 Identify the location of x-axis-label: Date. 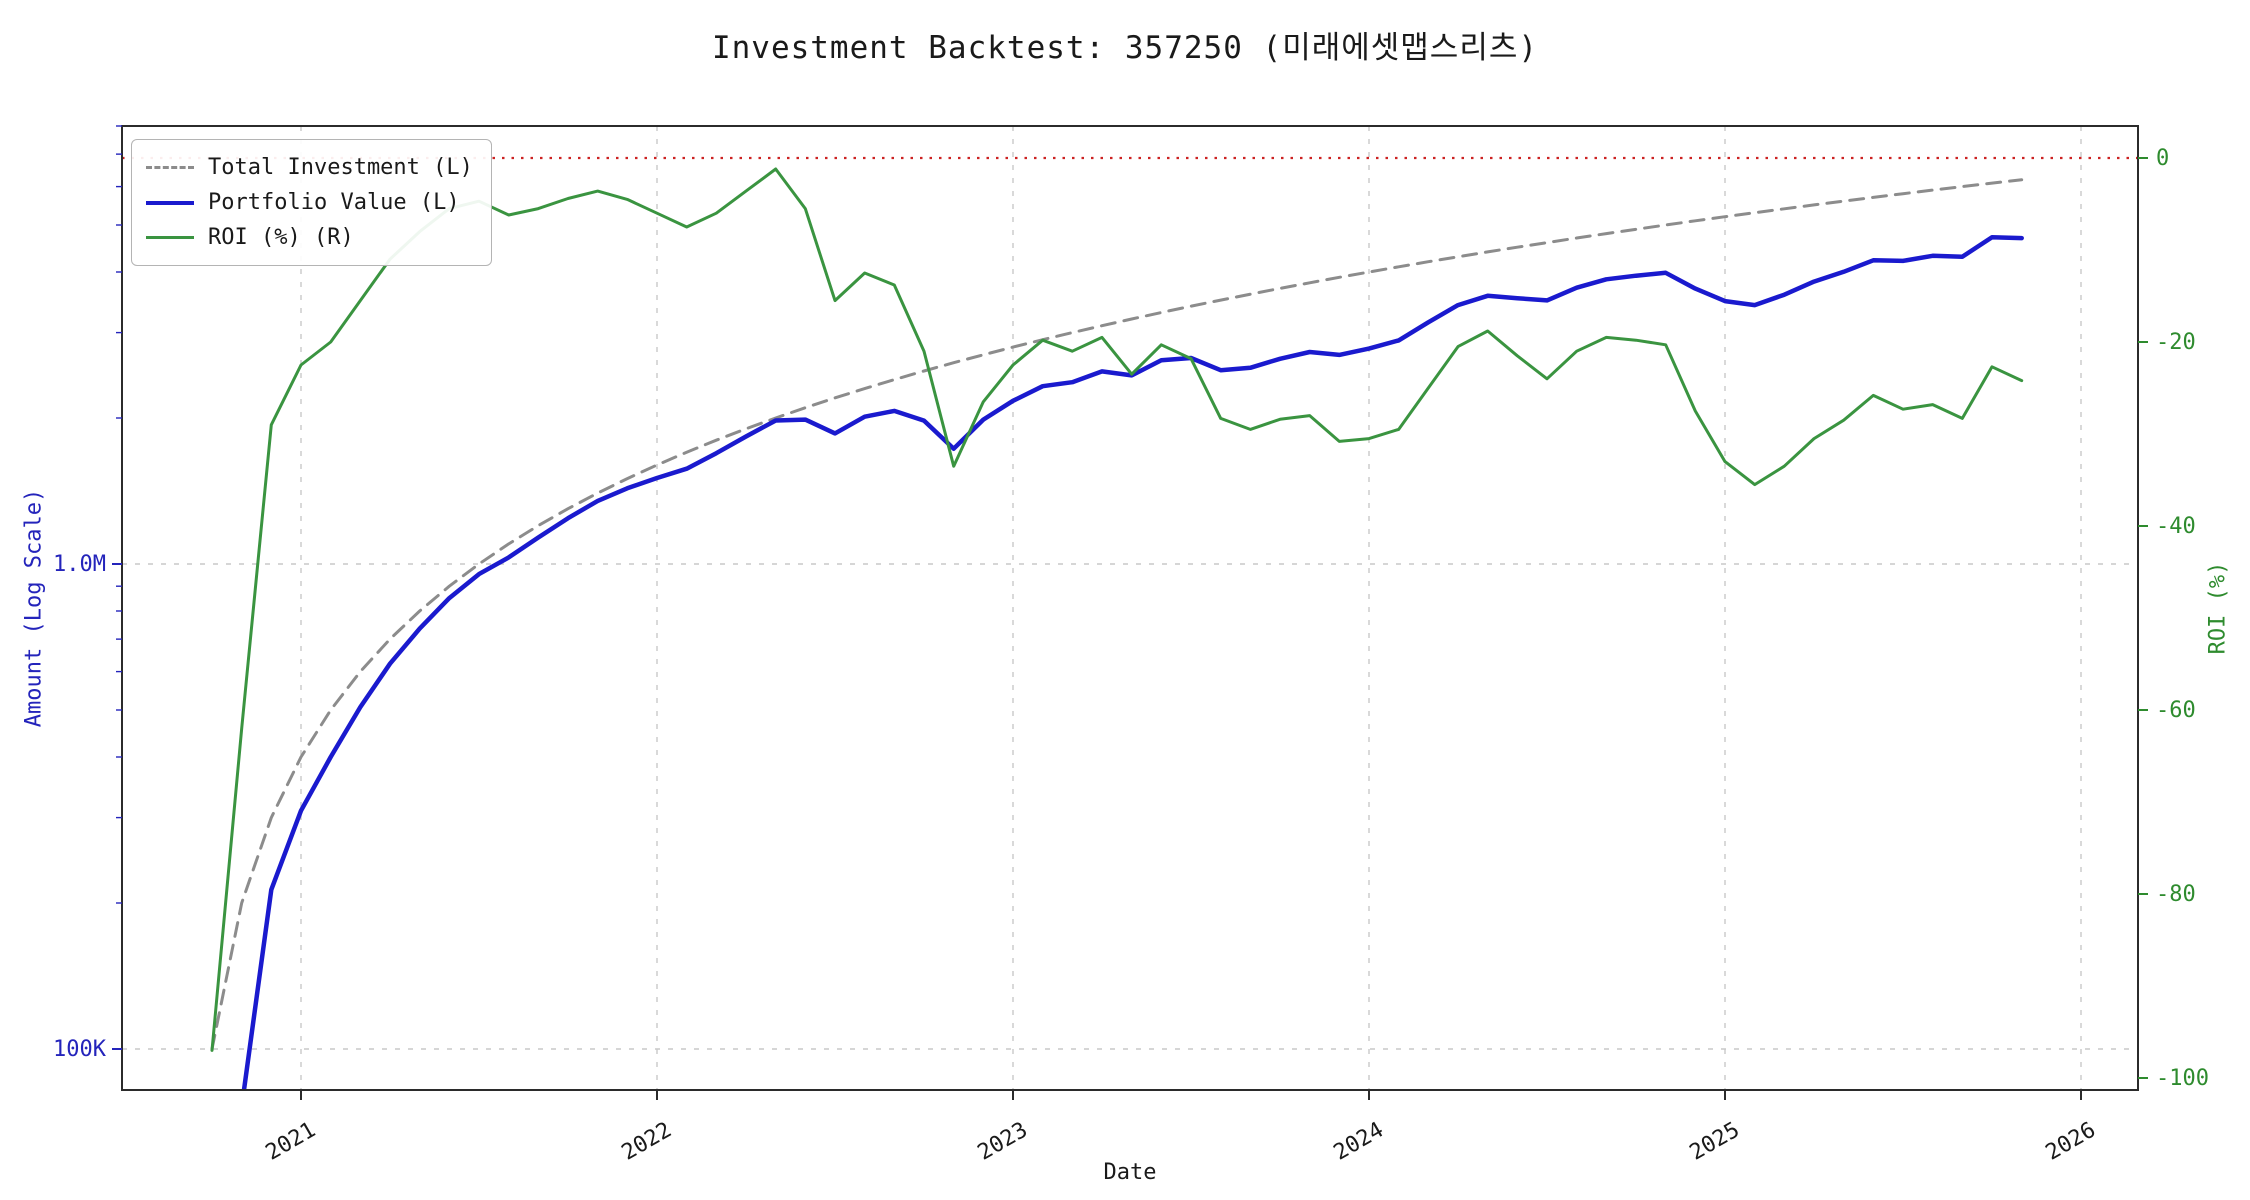
(1130, 1172).